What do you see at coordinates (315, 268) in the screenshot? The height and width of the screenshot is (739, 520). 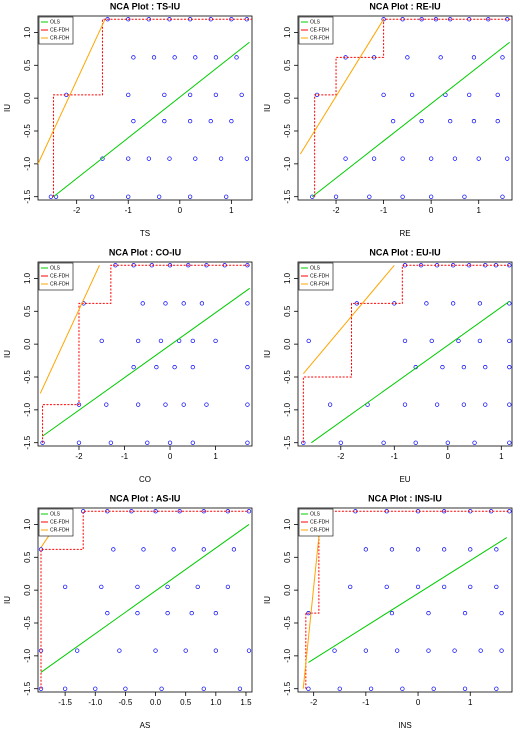 I see `legend-label: OLS` at bounding box center [315, 268].